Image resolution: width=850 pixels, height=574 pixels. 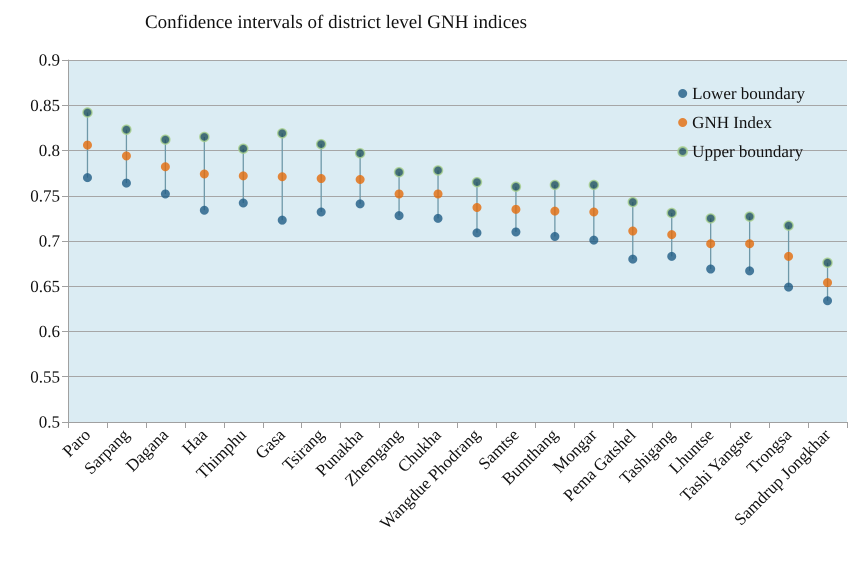 I want to click on chart-title: Confidence intervals of district level GNH indices, so click(x=336, y=22).